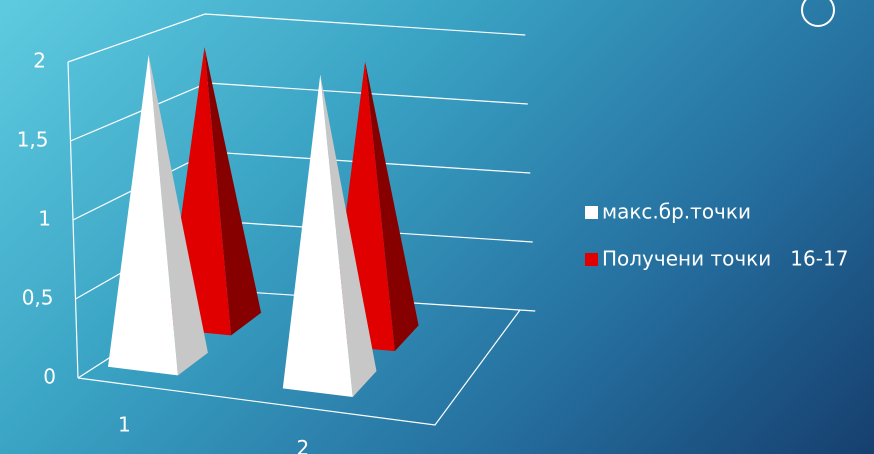 The height and width of the screenshot is (454, 874). Describe the element at coordinates (124, 425) in the screenshot. I see `x-tick-label: 1` at that location.